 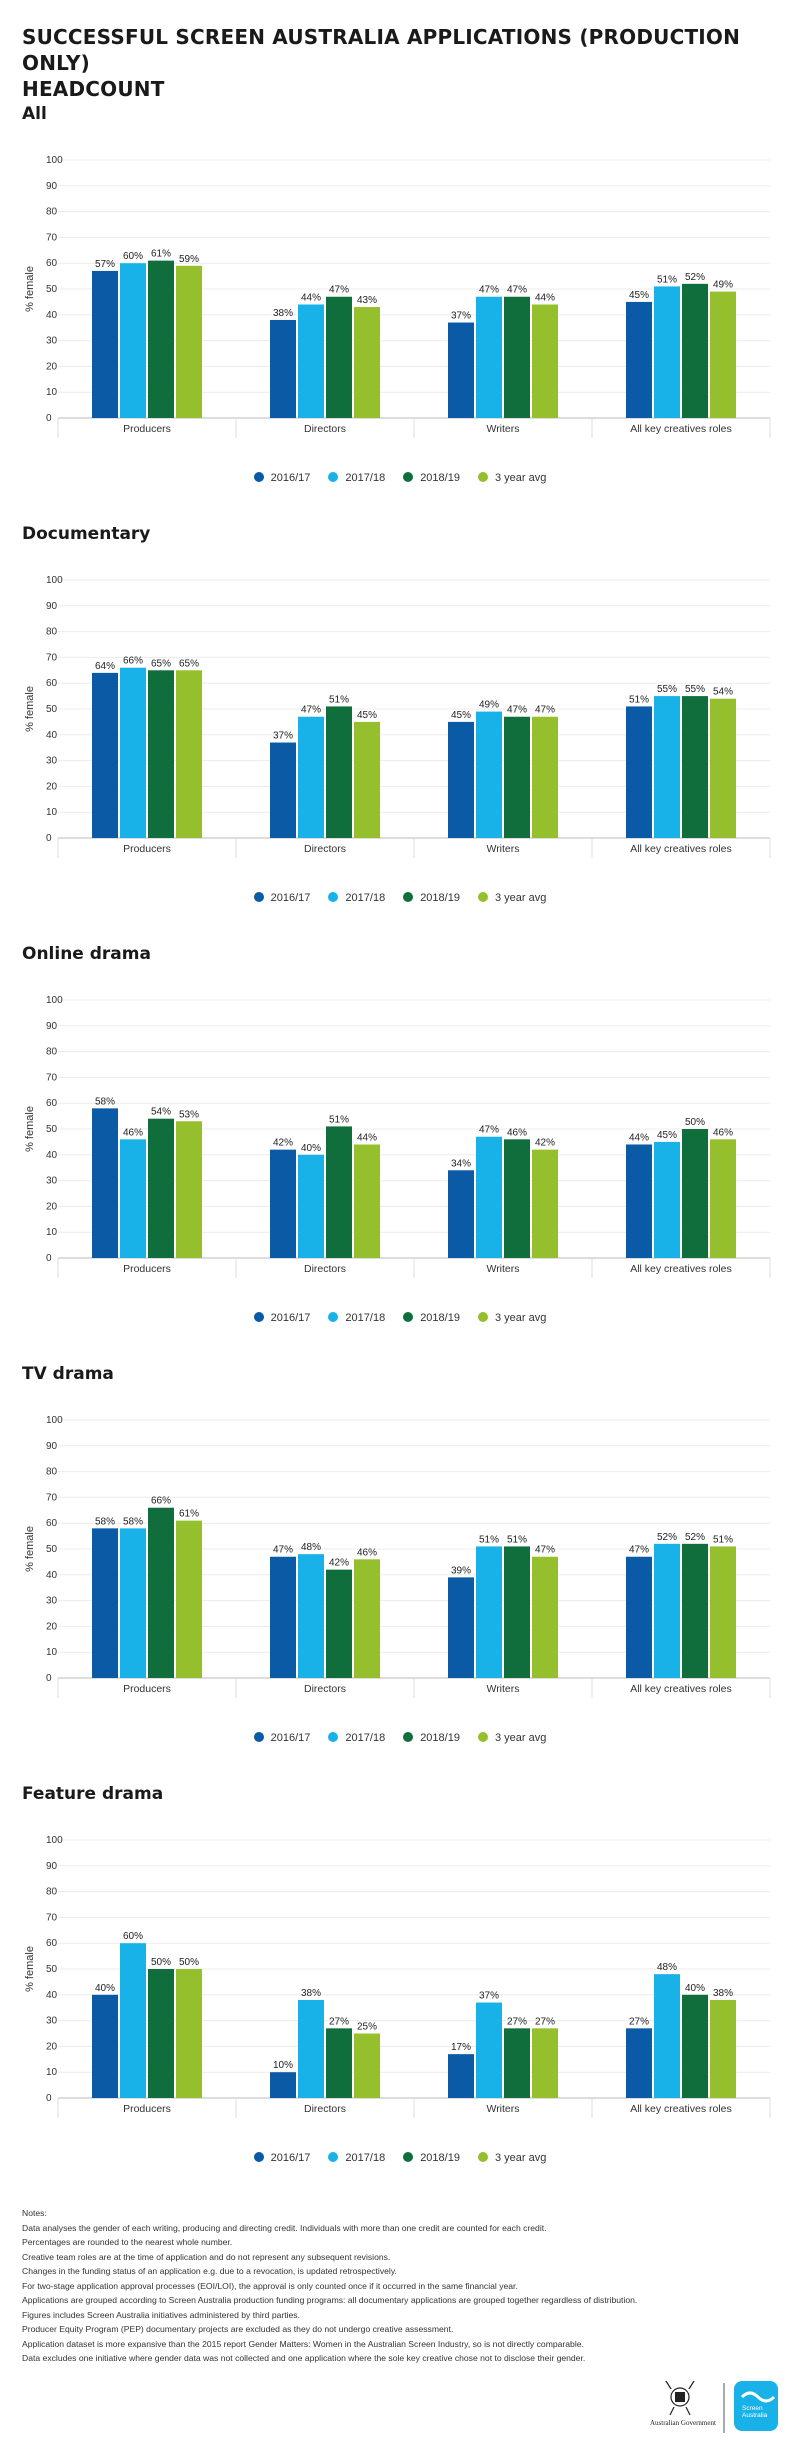 What do you see at coordinates (52, 186) in the screenshot?
I see `y-tick-label: 90` at bounding box center [52, 186].